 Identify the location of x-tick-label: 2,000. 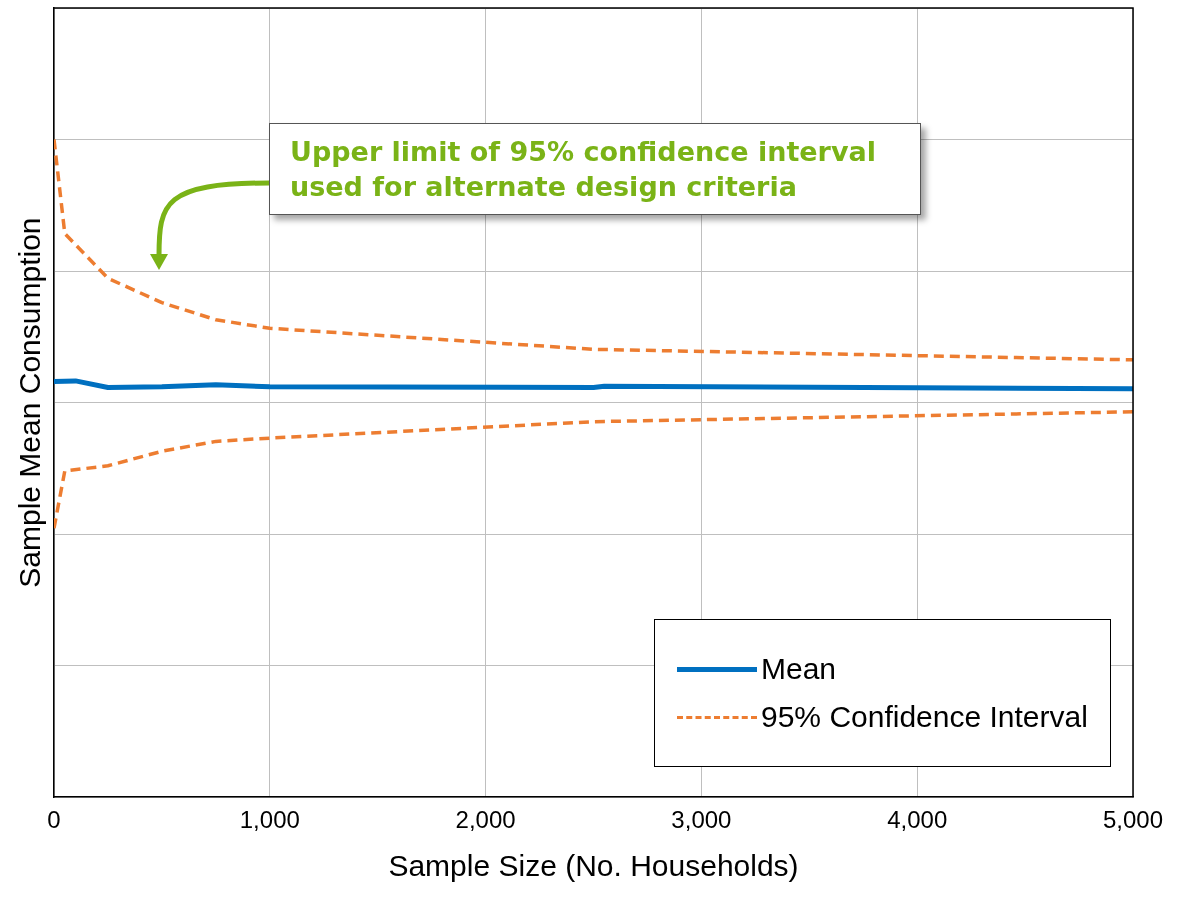
(485, 820).